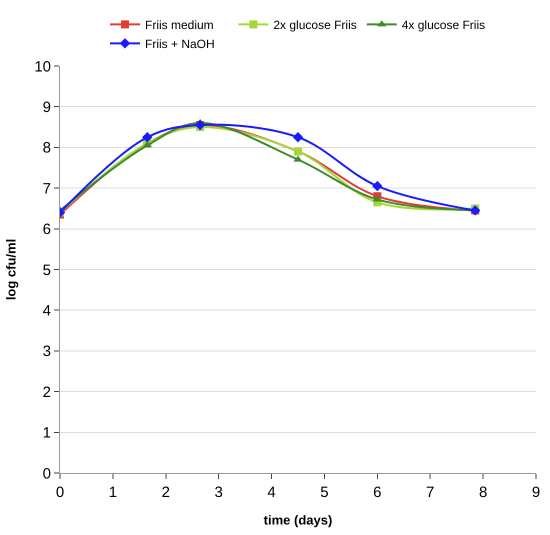  Describe the element at coordinates (113, 492) in the screenshot. I see `x-tick-label: 1` at that location.